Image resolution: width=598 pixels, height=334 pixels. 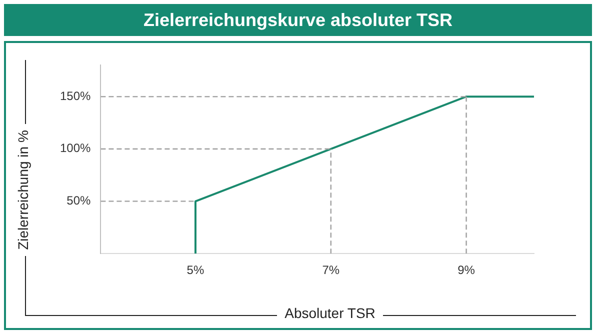 I want to click on x-tick-label: 5%, so click(x=195, y=270).